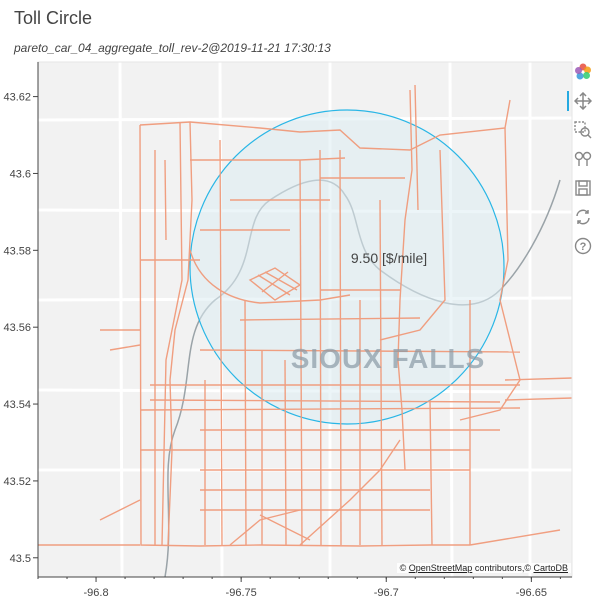  Describe the element at coordinates (550, 568) in the screenshot. I see `cartodb-link: CartoDB` at that location.